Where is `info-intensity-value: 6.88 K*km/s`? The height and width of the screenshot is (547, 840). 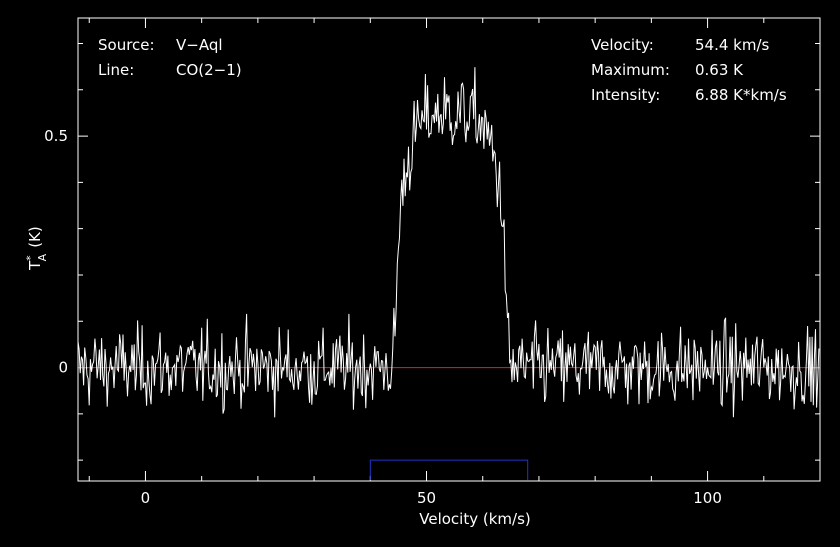
info-intensity-value: 6.88 K*km/s is located at coordinates (741, 95).